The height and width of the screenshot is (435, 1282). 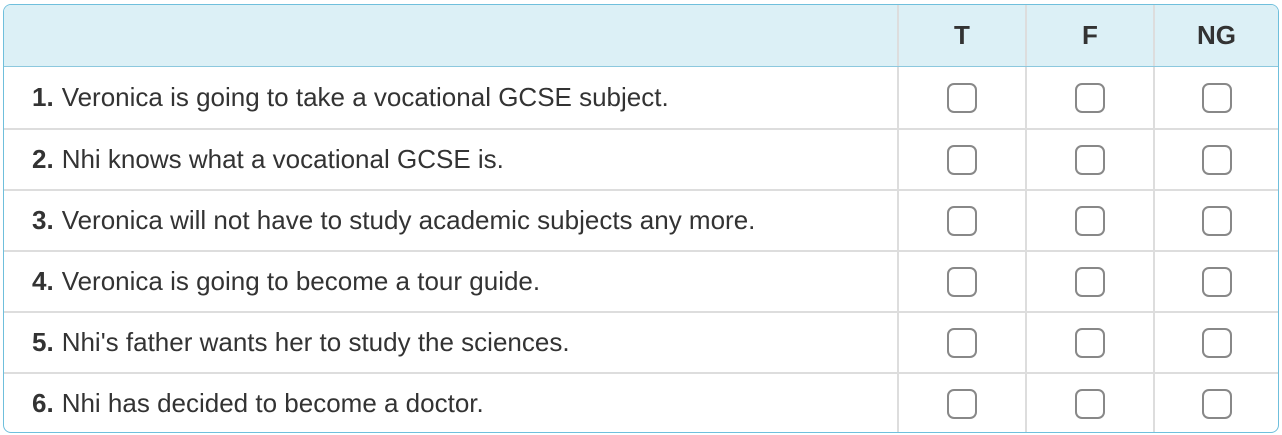 I want to click on question-number: 2., so click(x=43, y=159).